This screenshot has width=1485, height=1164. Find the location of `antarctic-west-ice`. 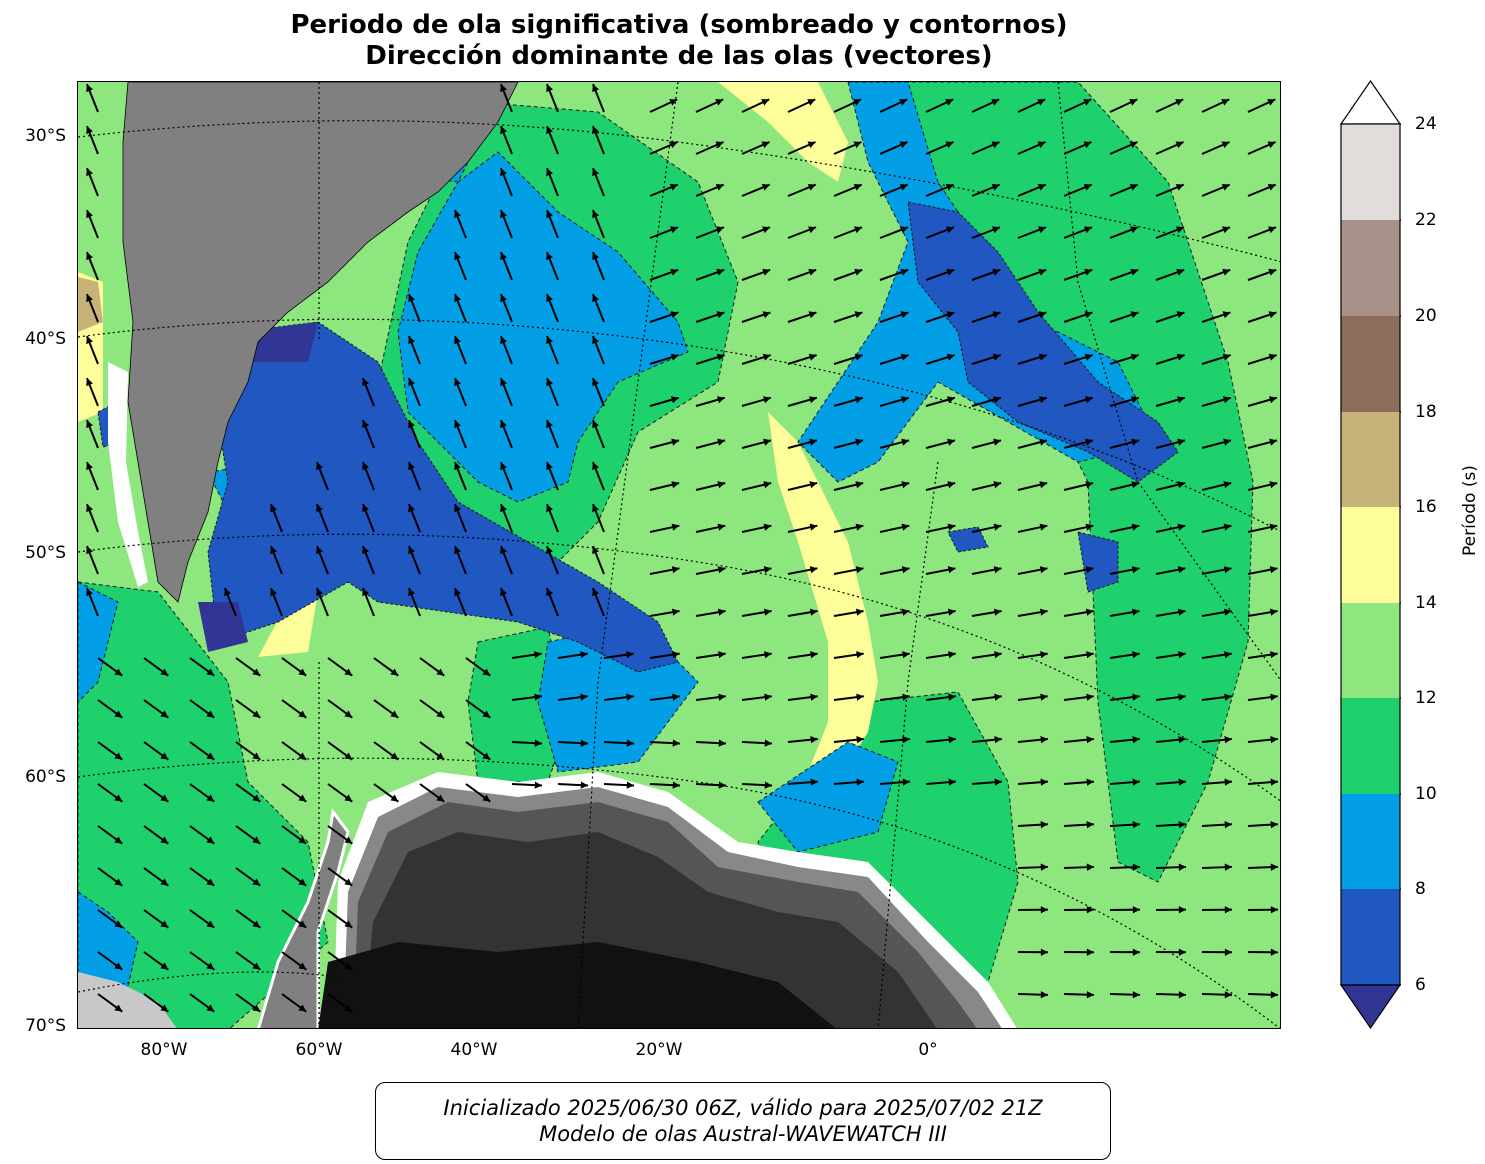

antarctic-west-ice is located at coordinates (127, 1000).